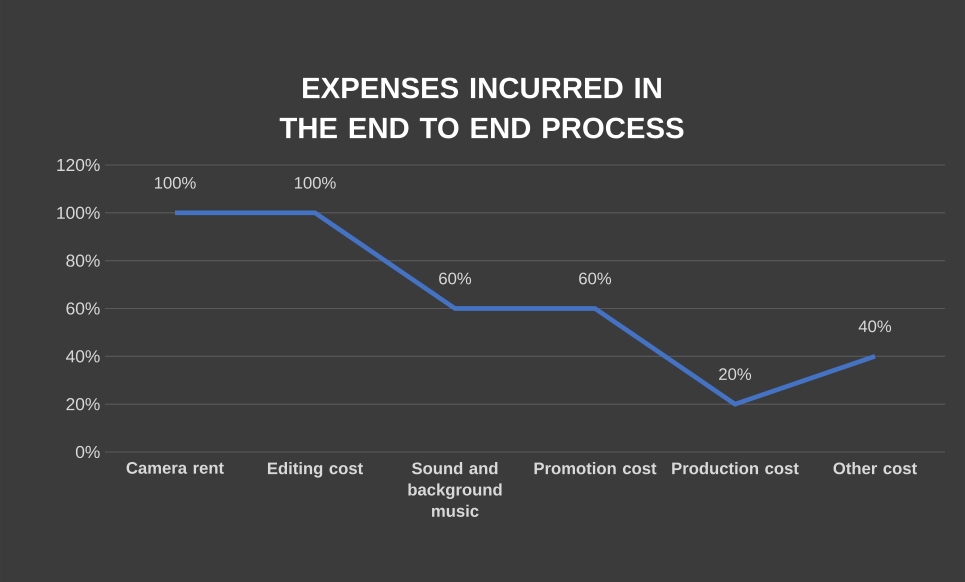 The height and width of the screenshot is (582, 965). I want to click on y-tick-label: 20%, so click(83, 404).